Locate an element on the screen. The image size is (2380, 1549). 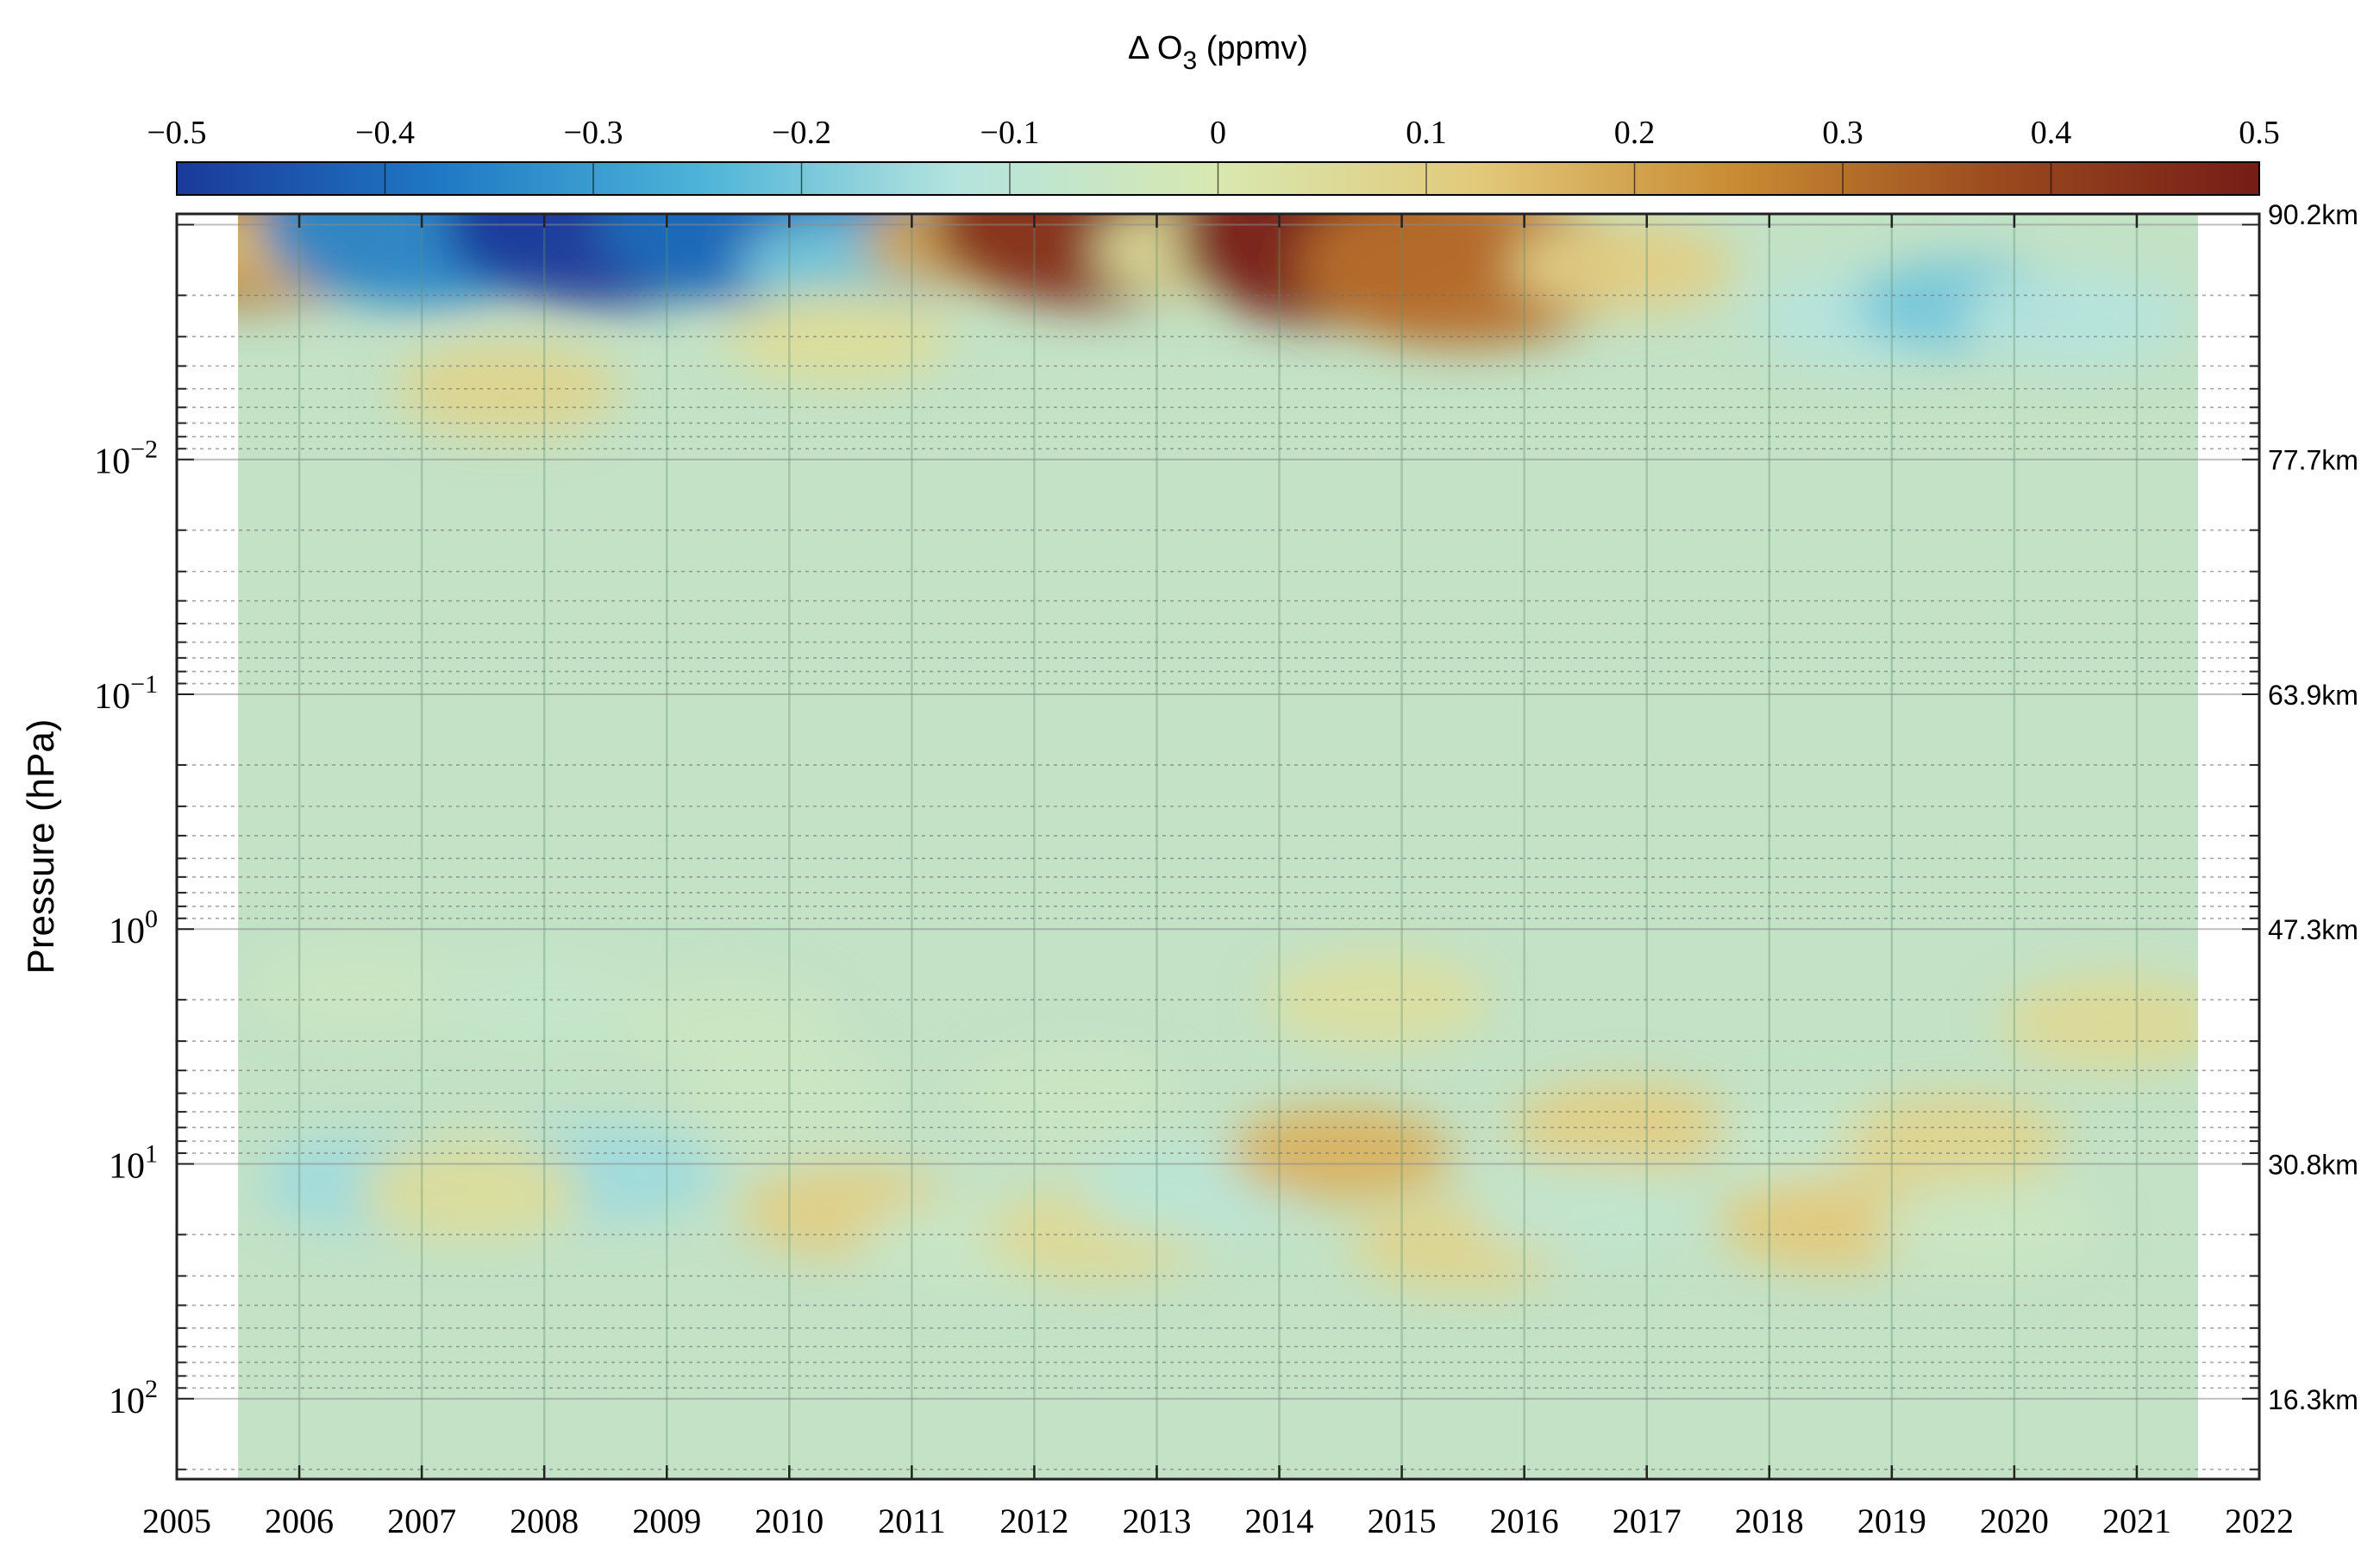
altitude-label: 30.8km is located at coordinates (2313, 1165).